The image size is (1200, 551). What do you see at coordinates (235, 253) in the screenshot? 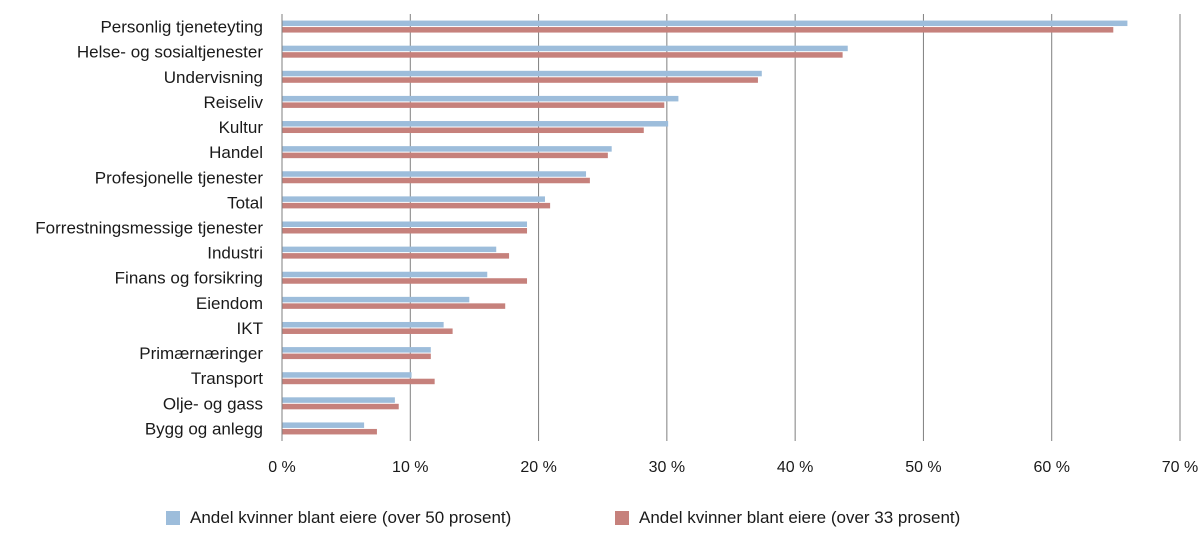
I see `category-label-industri: Industri` at bounding box center [235, 253].